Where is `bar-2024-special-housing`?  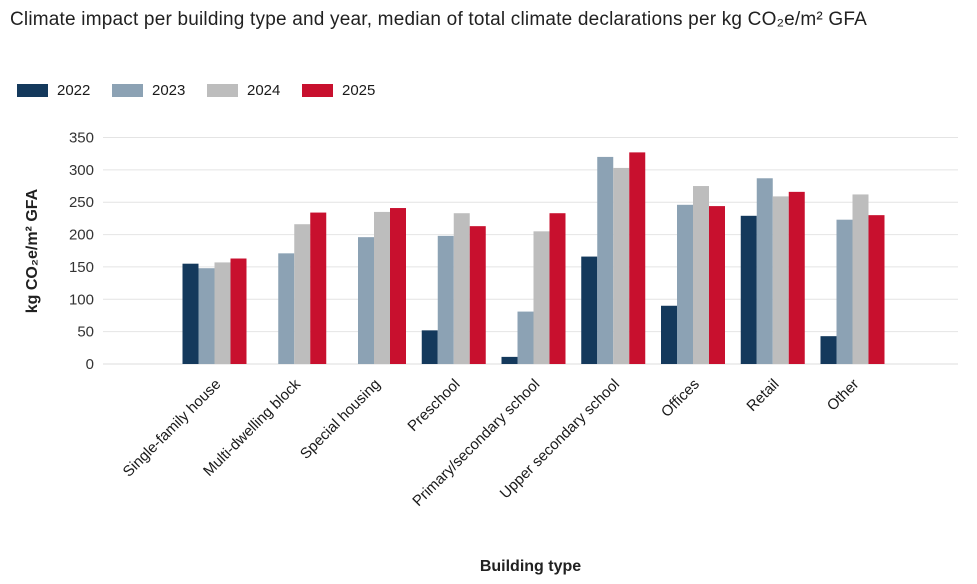 bar-2024-special-housing is located at coordinates (382, 287).